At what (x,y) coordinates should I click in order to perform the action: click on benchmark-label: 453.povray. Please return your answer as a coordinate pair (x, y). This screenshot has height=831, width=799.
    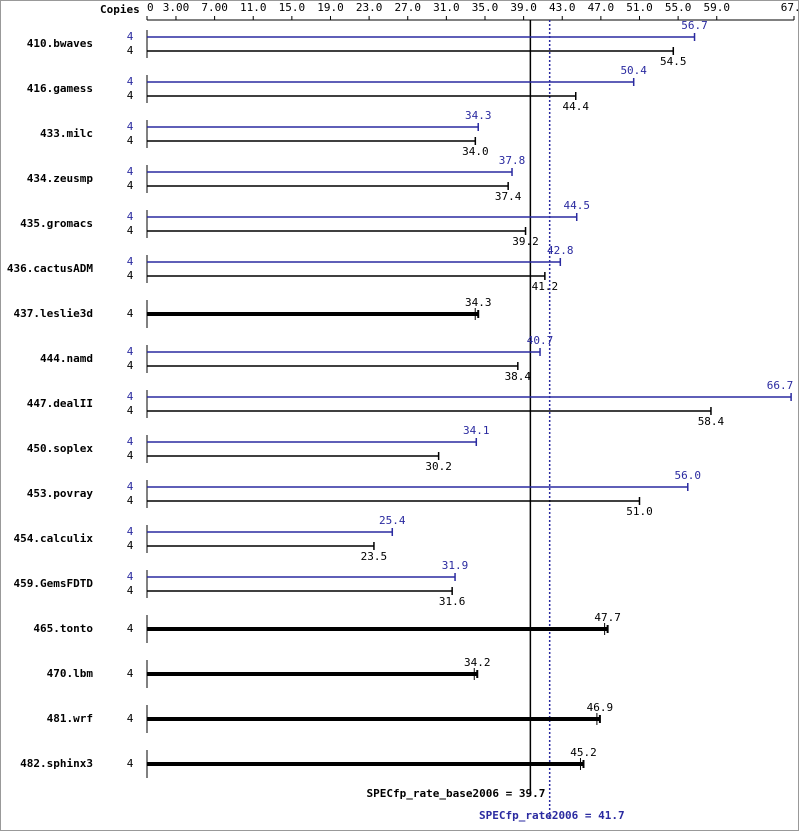
    Looking at the image, I should click on (60, 493).